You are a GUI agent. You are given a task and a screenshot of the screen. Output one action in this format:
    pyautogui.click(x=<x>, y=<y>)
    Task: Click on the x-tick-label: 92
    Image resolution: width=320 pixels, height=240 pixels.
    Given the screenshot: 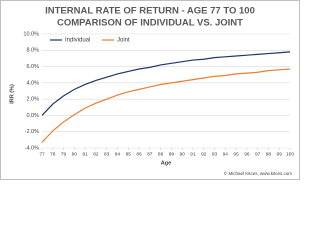 What is the action you would take?
    pyautogui.click(x=204, y=154)
    